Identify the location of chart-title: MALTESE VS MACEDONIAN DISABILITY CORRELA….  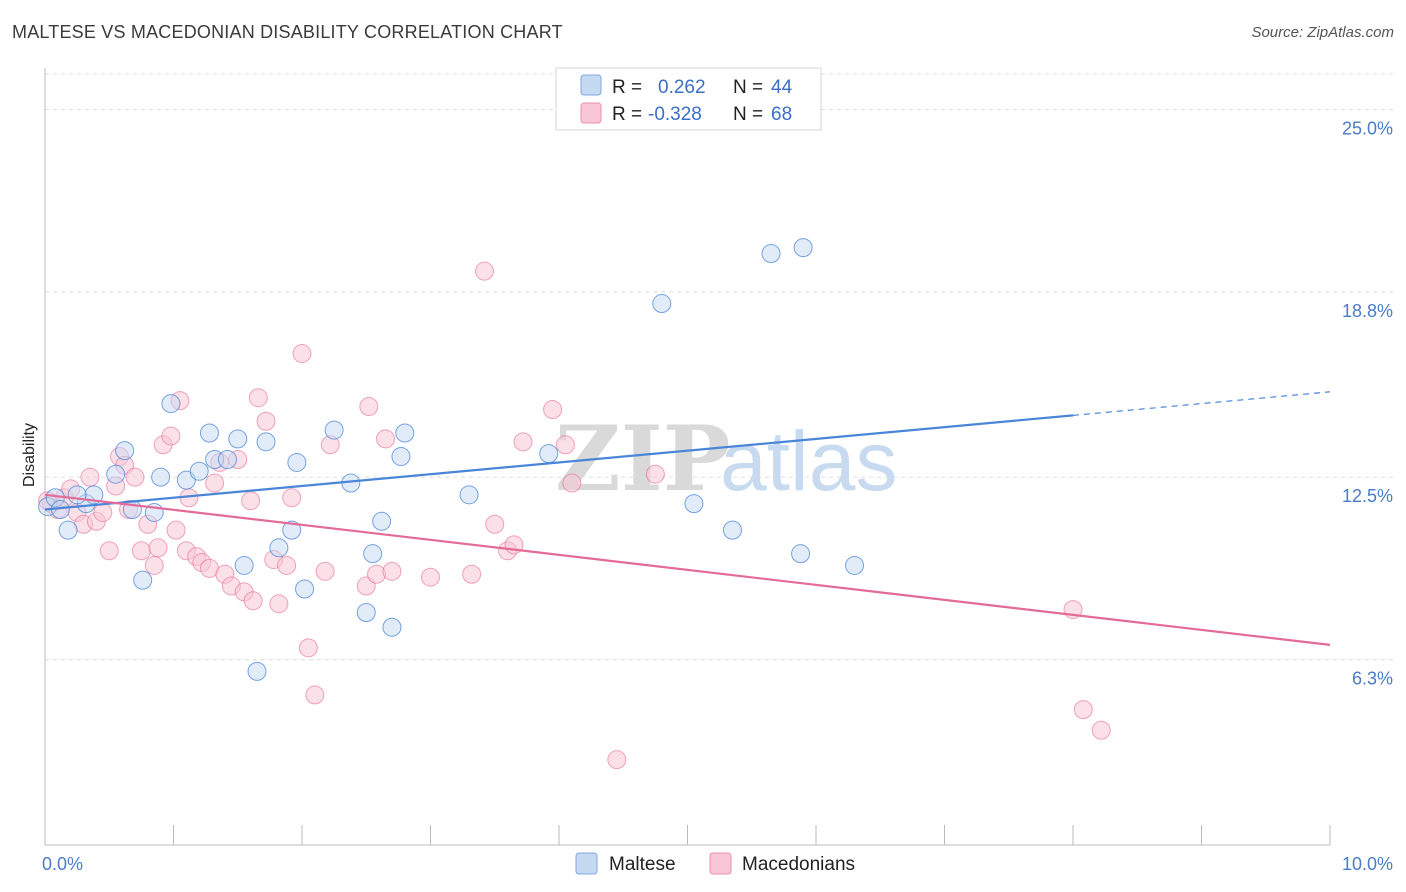
(287, 32).